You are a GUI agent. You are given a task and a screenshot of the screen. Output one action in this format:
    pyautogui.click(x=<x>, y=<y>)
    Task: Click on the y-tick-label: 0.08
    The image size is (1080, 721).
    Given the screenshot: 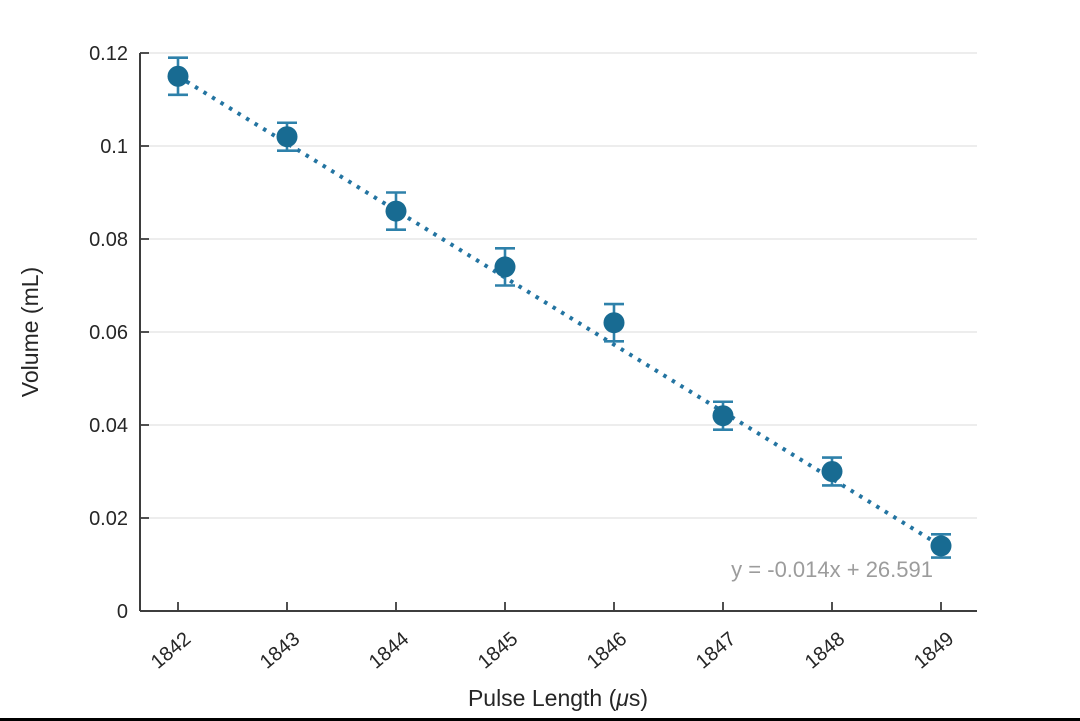 What is the action you would take?
    pyautogui.click(x=108, y=240)
    